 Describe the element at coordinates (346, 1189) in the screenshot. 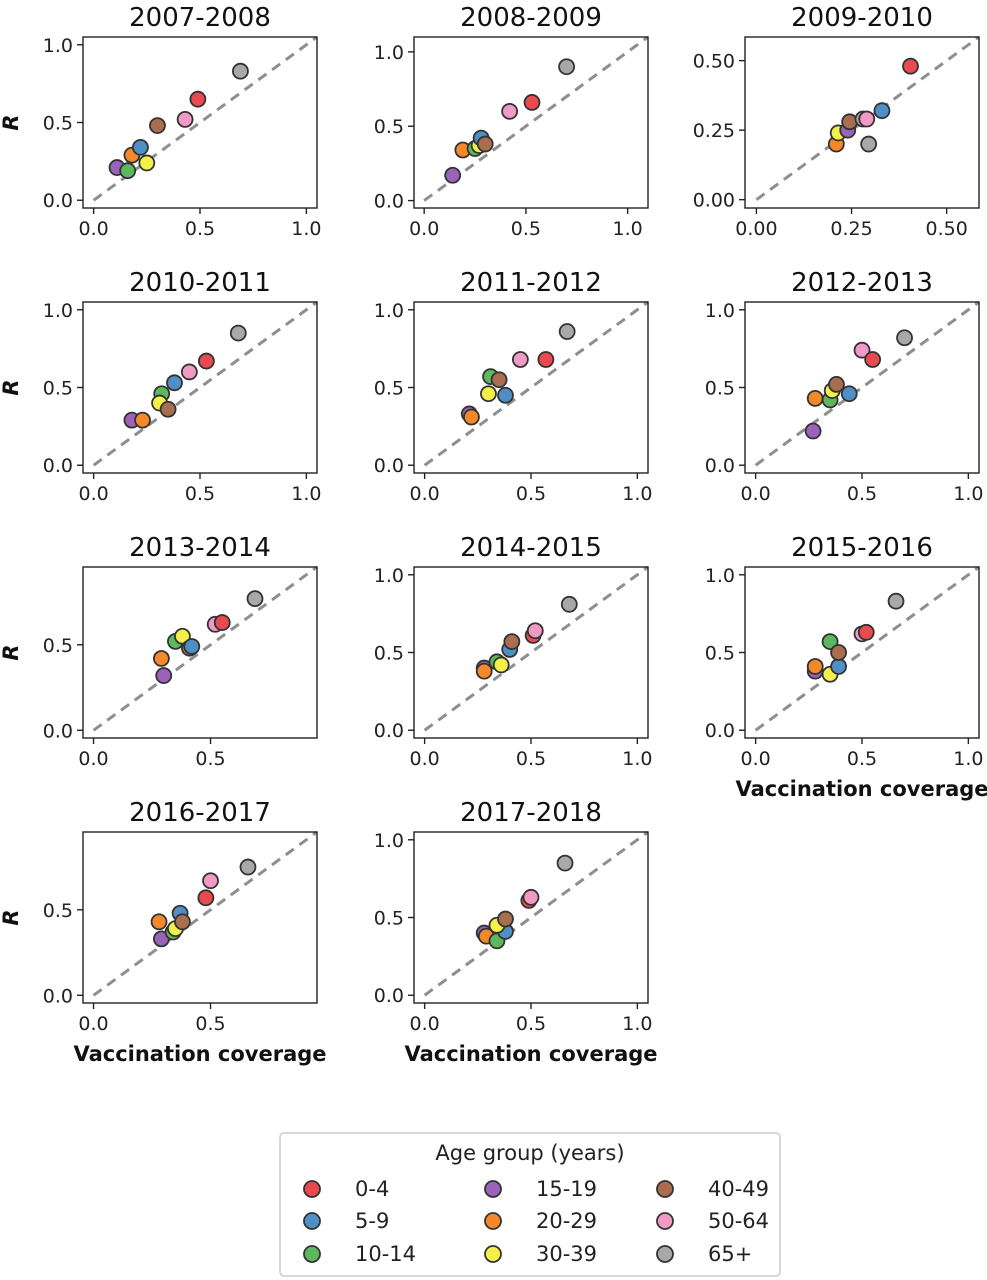

I see `legend-item-0-4: 0-4` at that location.